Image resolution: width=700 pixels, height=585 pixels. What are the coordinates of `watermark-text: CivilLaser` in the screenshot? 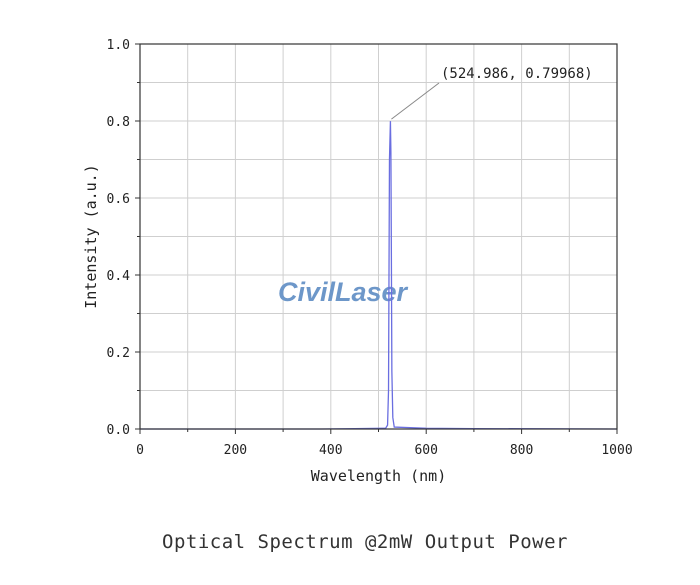 It's located at (343, 292).